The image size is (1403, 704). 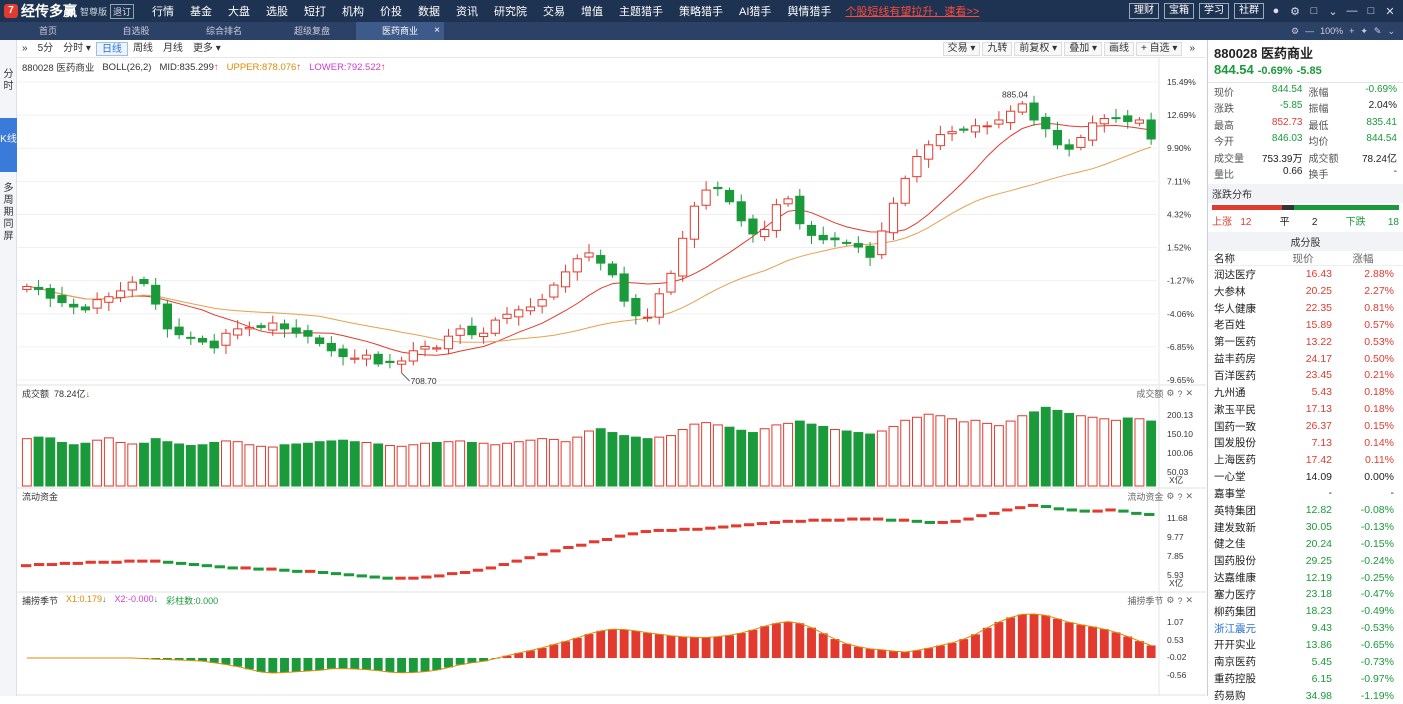 I want to click on collapse-icon: », so click(x=25, y=48).